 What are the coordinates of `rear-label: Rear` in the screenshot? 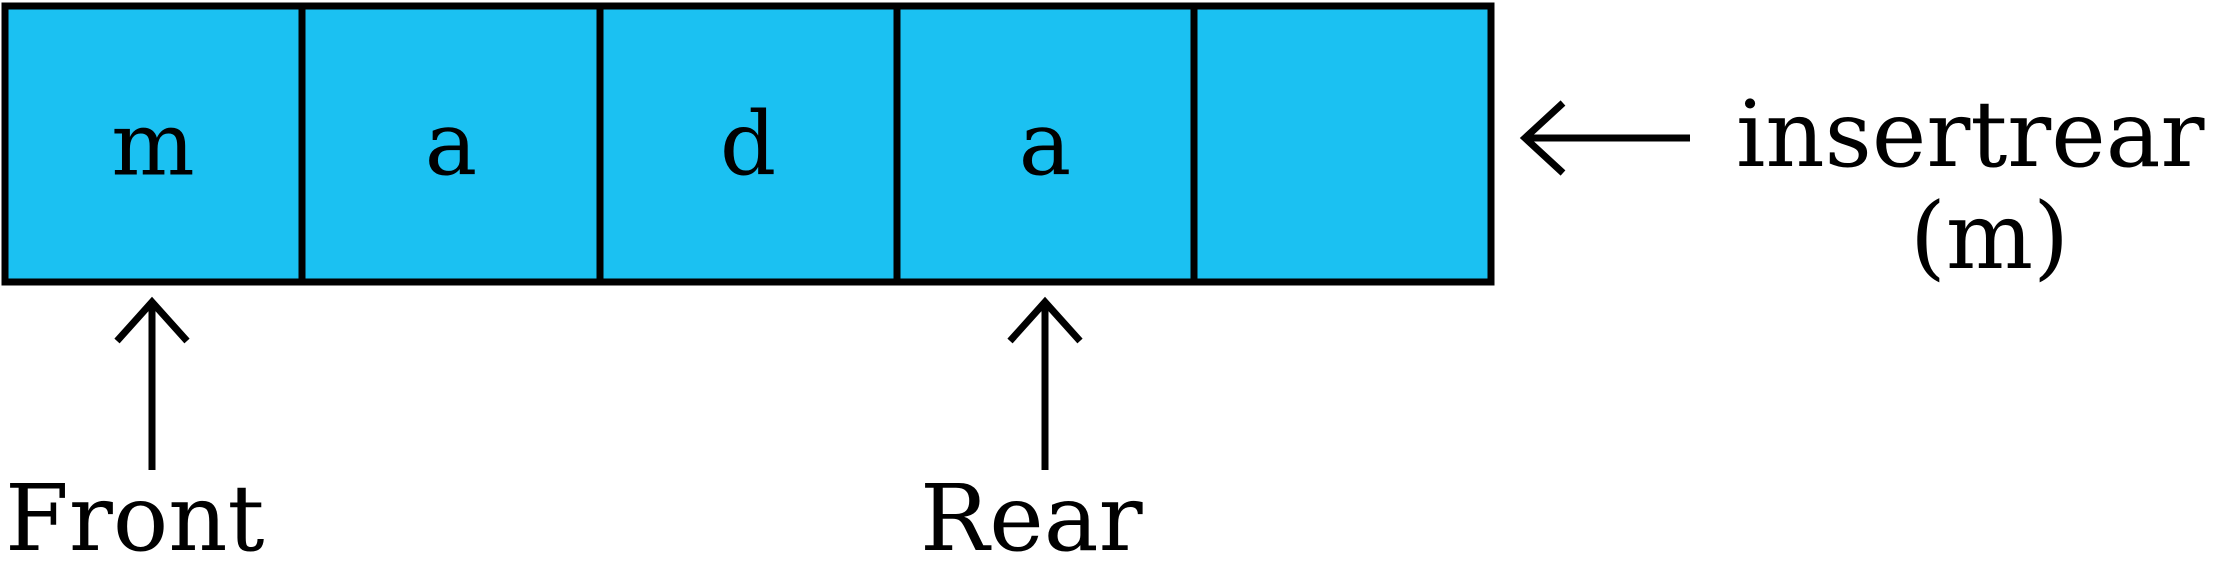 It's located at (1031, 518).